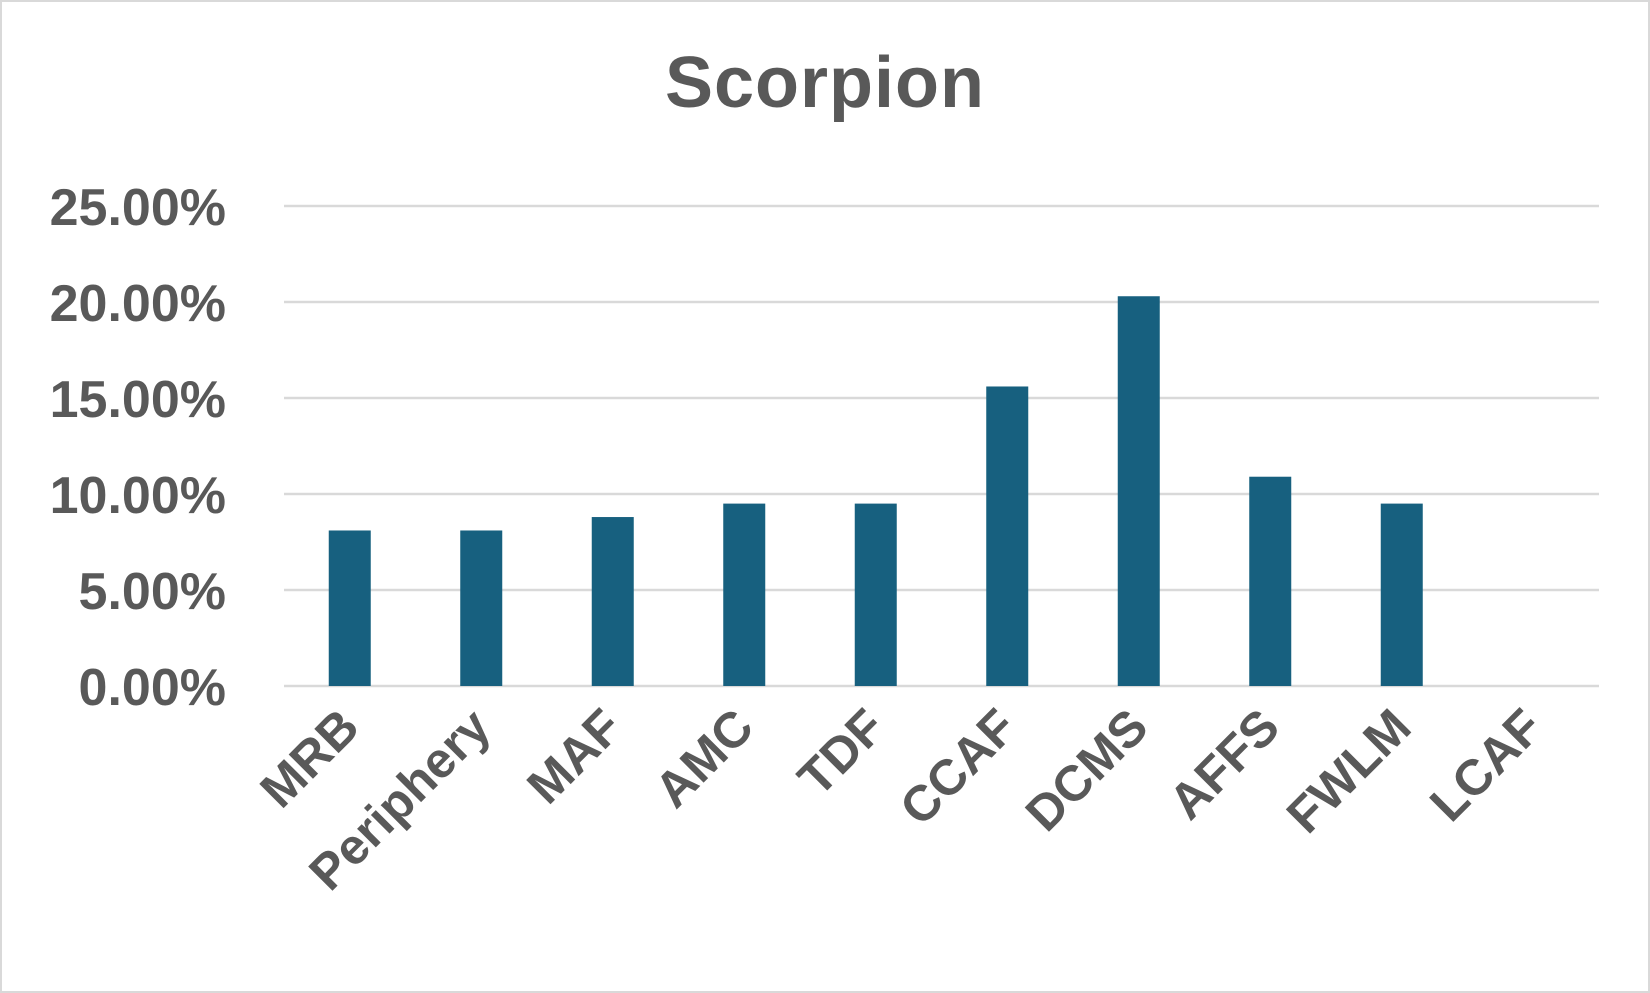 This screenshot has width=1650, height=993. I want to click on x-tick-label: AFFS, so click(1224, 764).